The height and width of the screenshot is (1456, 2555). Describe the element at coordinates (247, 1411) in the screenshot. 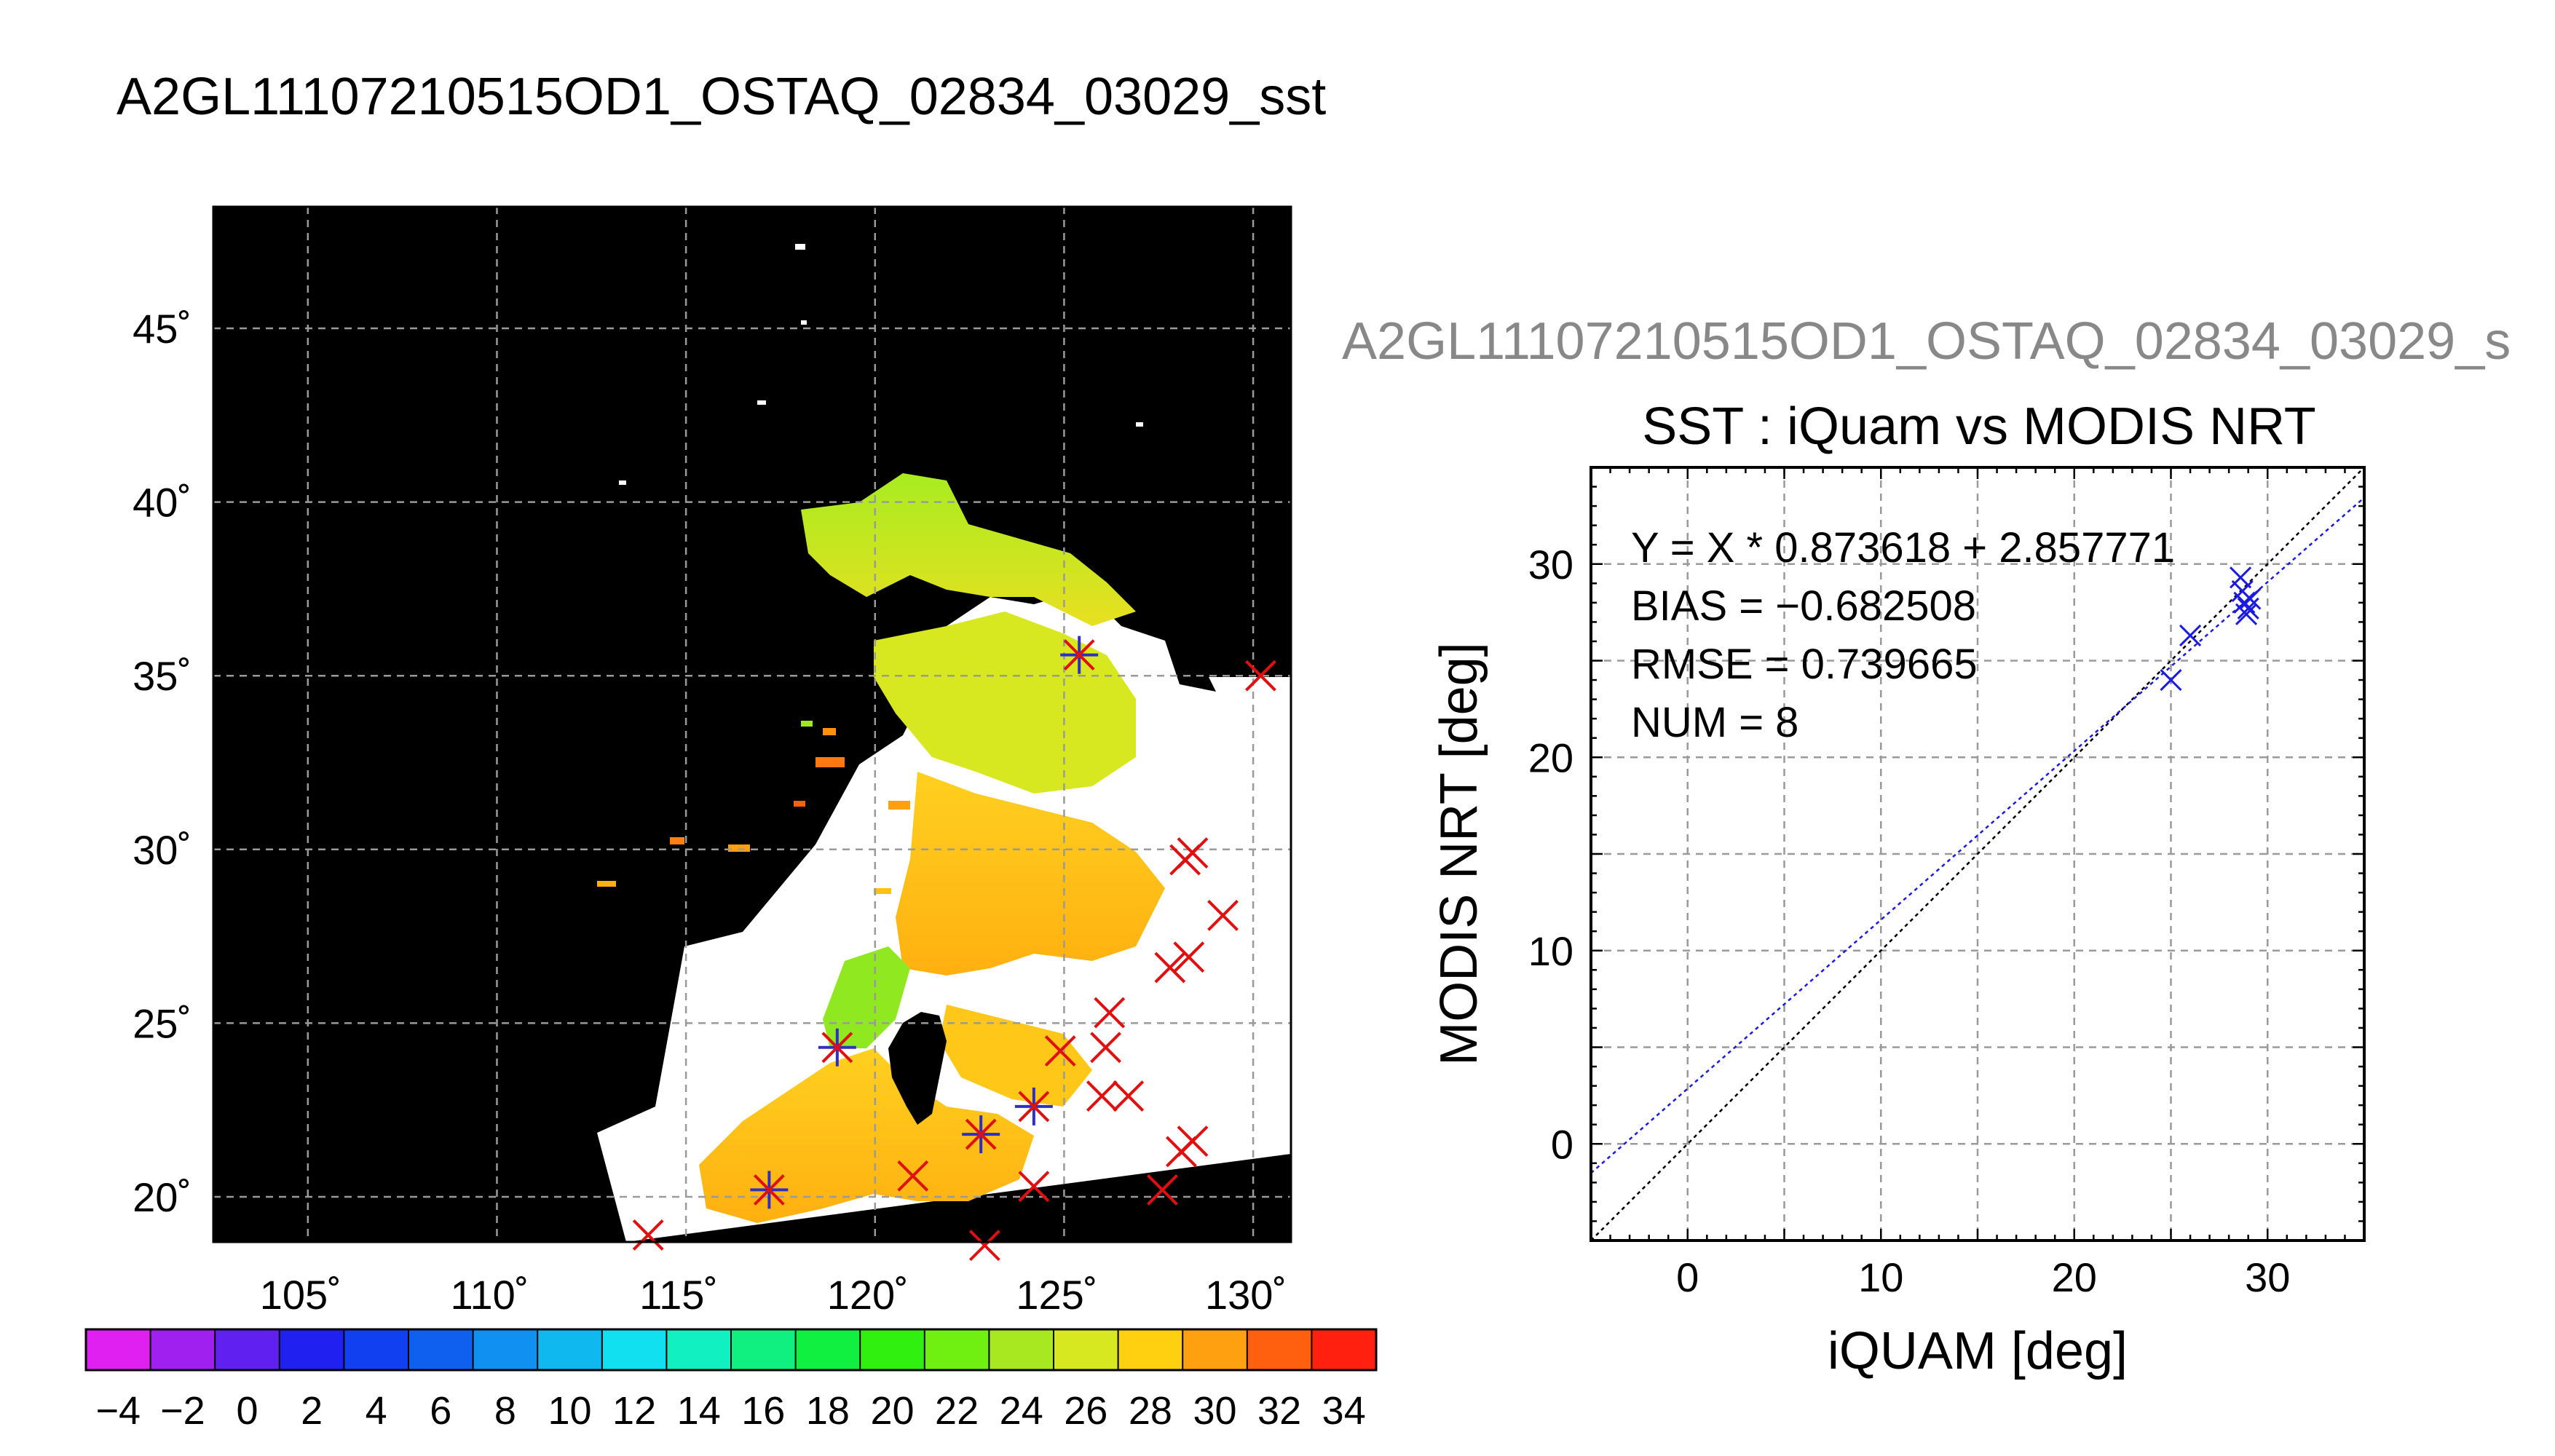

I see `colorbar-tick-label: 0` at that location.